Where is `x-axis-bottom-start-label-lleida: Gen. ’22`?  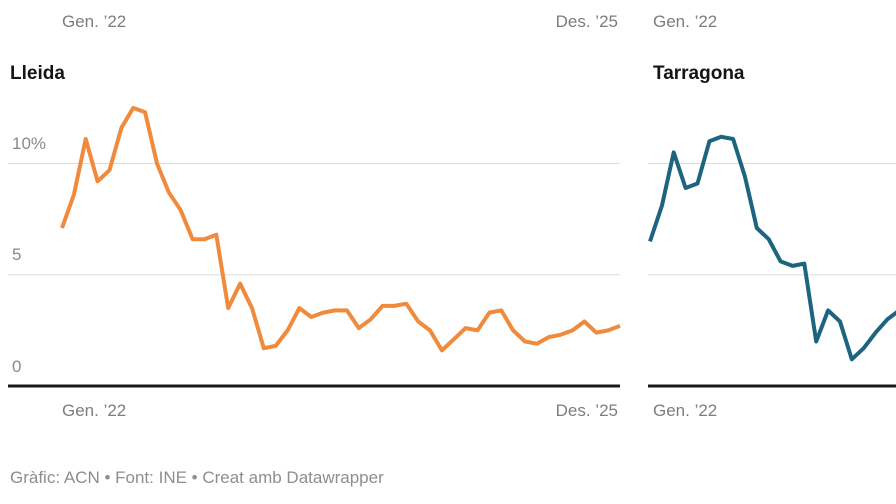
x-axis-bottom-start-label-lleida: Gen. ’22 is located at coordinates (94, 410).